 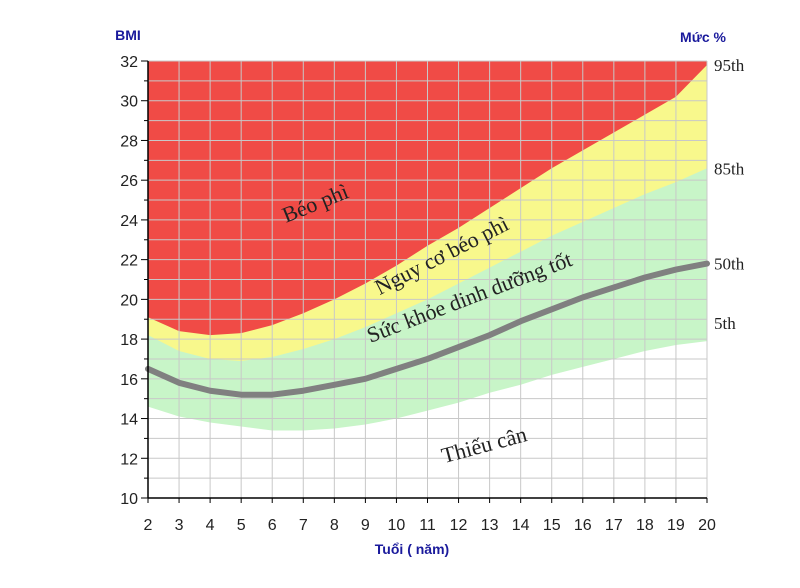 What do you see at coordinates (729, 264) in the screenshot?
I see `percentile-label: 50th` at bounding box center [729, 264].